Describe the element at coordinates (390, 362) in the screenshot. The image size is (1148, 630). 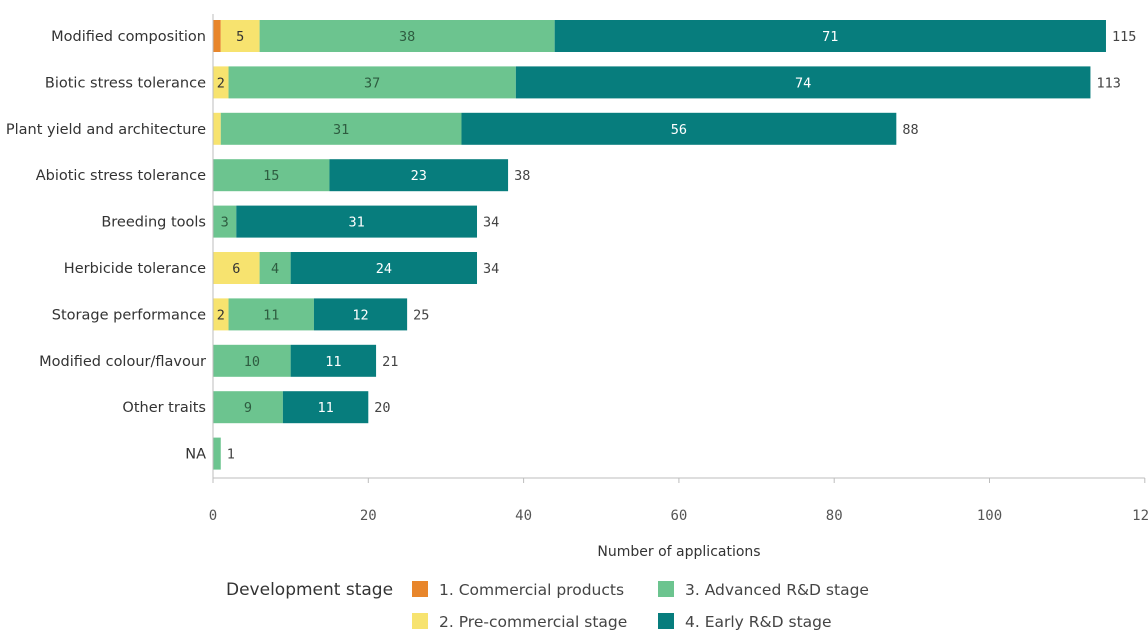
I see `total-label-modified-colour-flavour: 21` at that location.